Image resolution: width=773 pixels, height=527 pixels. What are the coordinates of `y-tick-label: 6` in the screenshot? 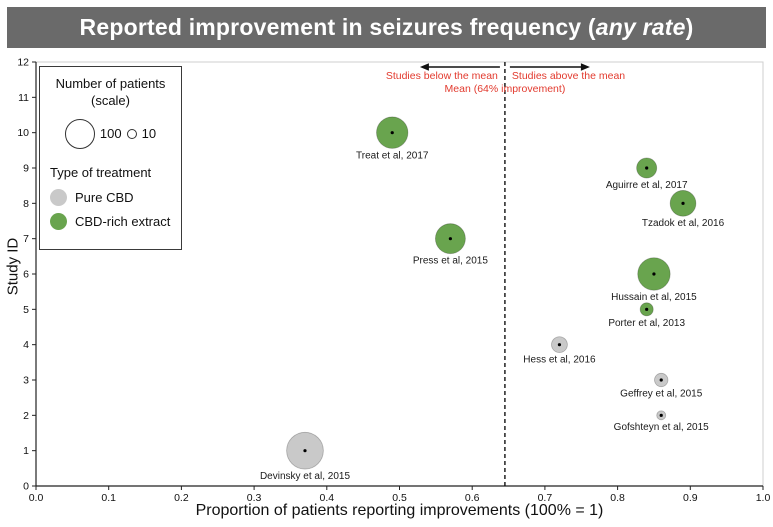 It's located at (26, 275).